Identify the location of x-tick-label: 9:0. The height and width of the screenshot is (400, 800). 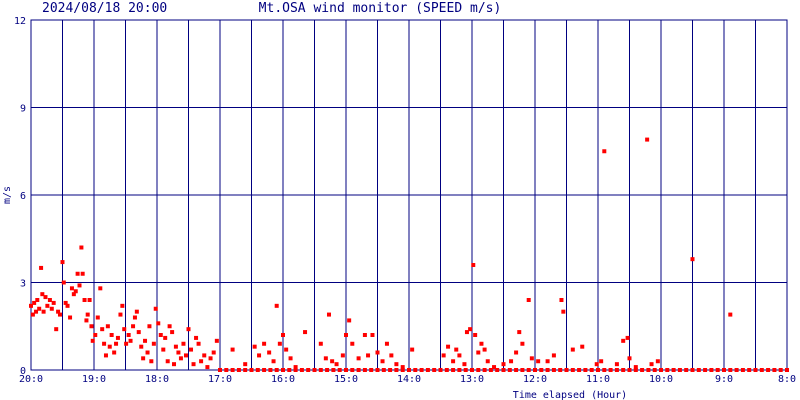
(724, 379).